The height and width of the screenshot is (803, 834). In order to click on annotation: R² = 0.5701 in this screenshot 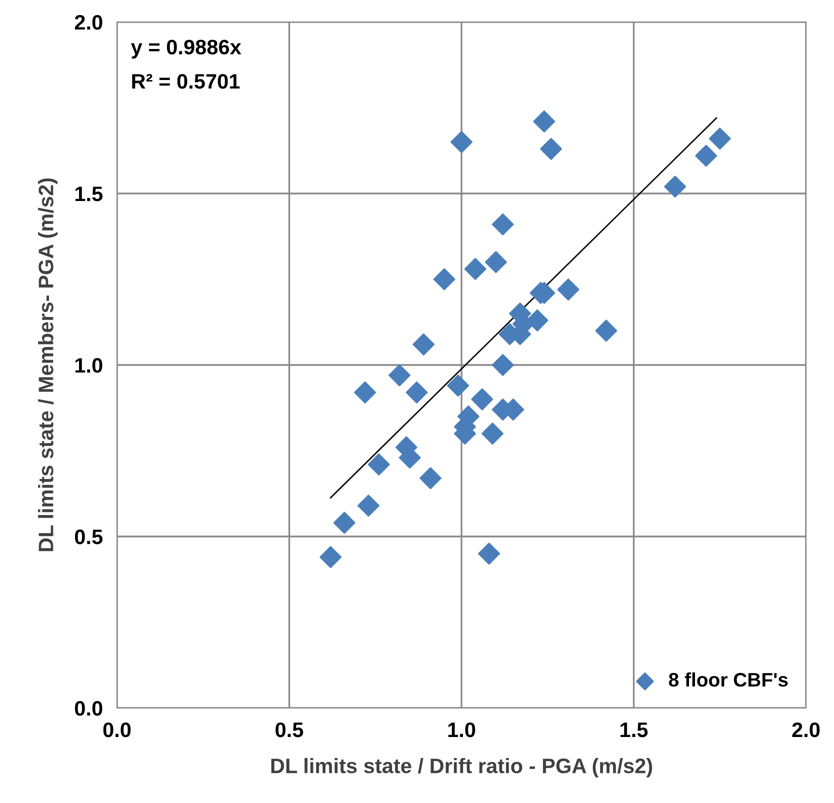, I will do `click(186, 81)`.